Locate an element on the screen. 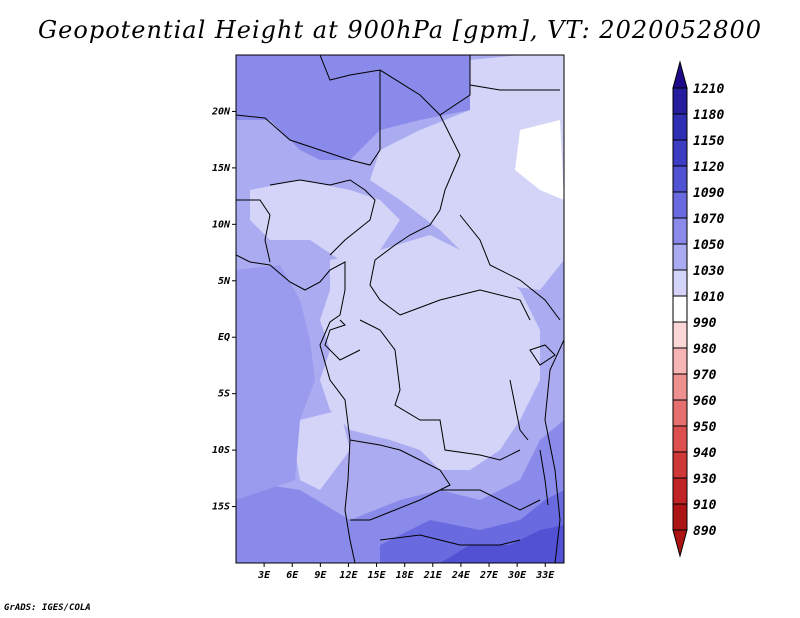  footer-credit: GrADS: IGES/COLA is located at coordinates (47, 608).